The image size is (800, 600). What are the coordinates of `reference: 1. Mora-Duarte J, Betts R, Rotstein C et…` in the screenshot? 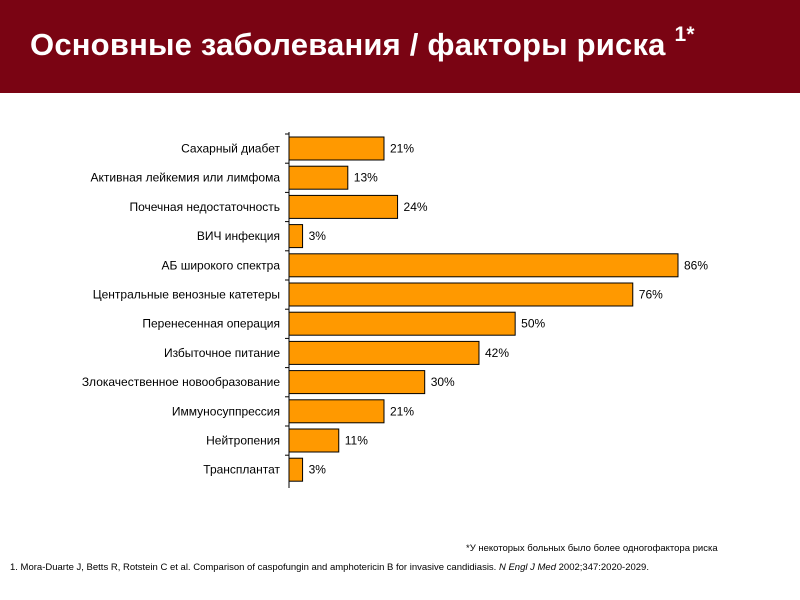 It's located at (329, 567).